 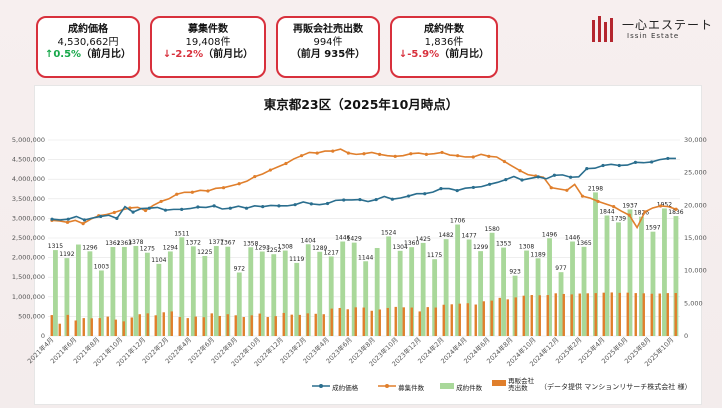 What do you see at coordinates (28, 199) in the screenshot?
I see `y-left-tick-label: 3,500,000` at bounding box center [28, 199].